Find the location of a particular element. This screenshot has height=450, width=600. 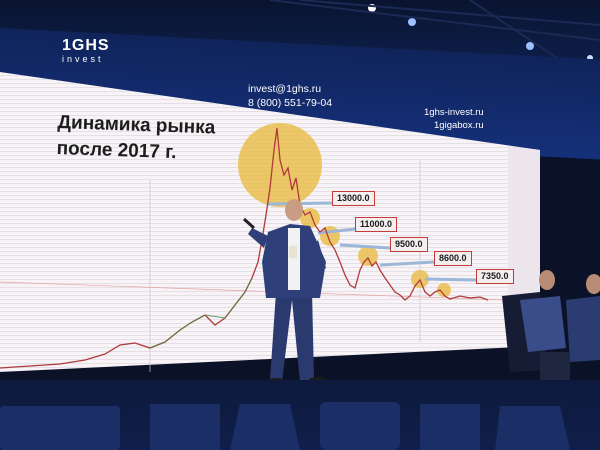

price-tag-7350: 7350.0 is located at coordinates (495, 276).